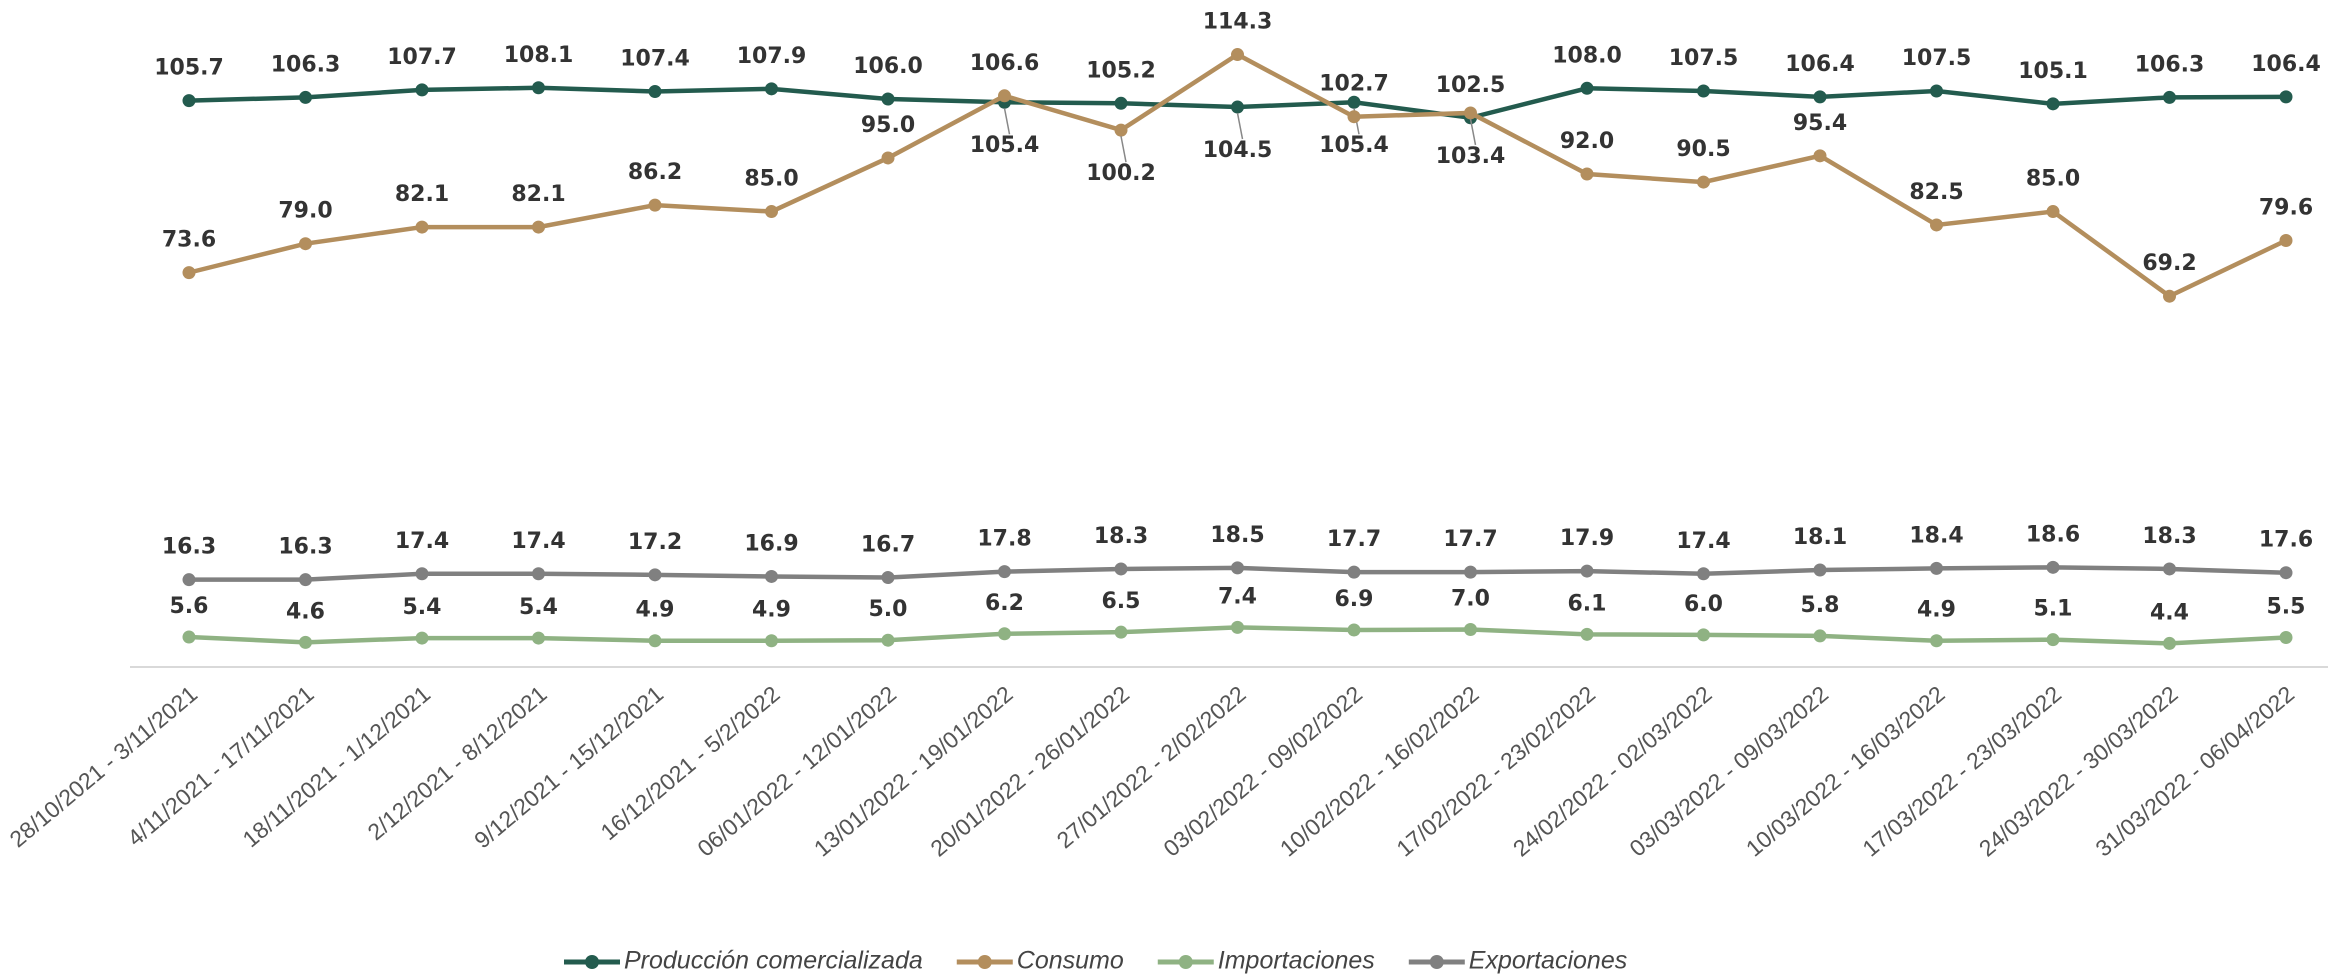 The height and width of the screenshot is (978, 2328). Describe the element at coordinates (2053, 71) in the screenshot. I see `data-label: 105.1` at that location.